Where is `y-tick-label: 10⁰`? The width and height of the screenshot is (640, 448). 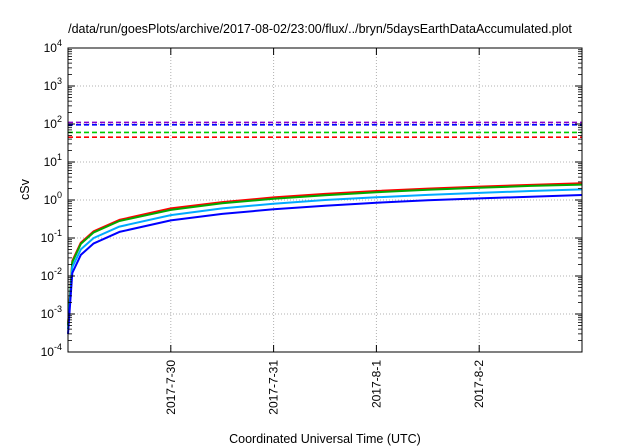
y-tick-label: 10⁰ is located at coordinates (53, 198).